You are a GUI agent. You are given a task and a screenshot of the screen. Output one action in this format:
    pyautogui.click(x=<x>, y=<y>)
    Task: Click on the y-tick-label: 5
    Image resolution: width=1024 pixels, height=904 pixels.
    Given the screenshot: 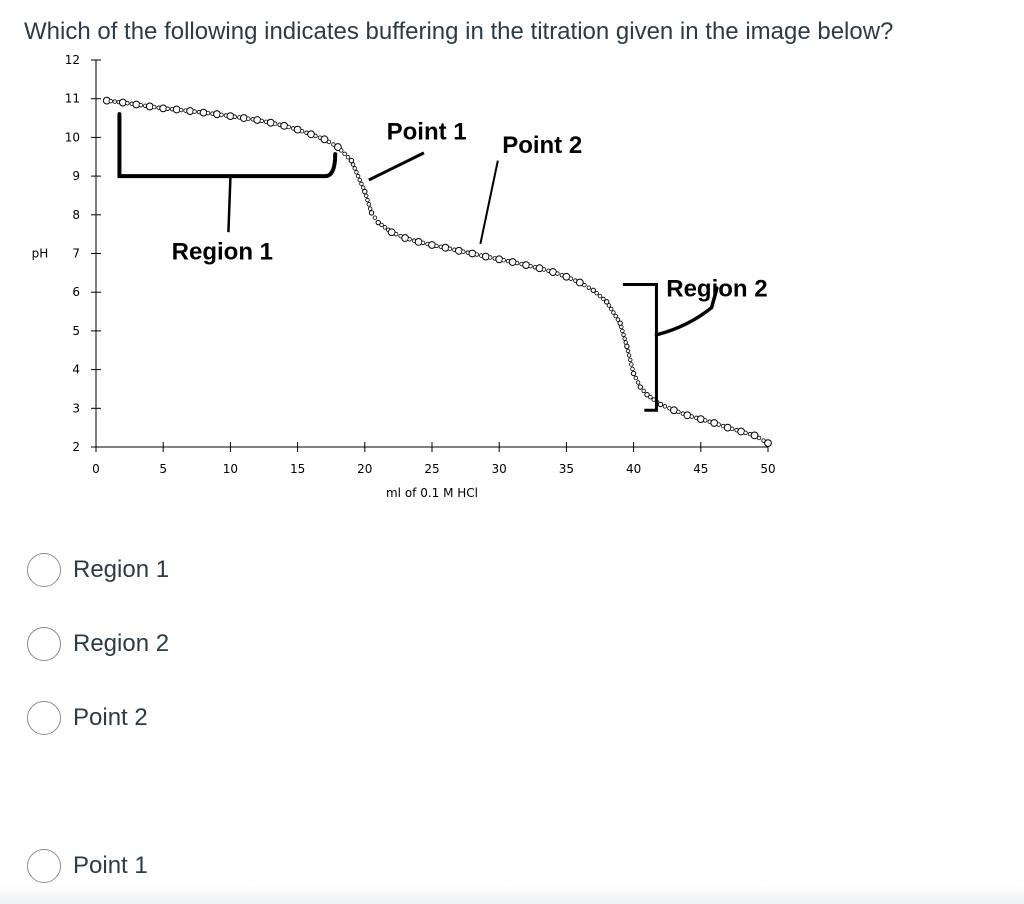 What is the action you would take?
    pyautogui.click(x=76, y=331)
    